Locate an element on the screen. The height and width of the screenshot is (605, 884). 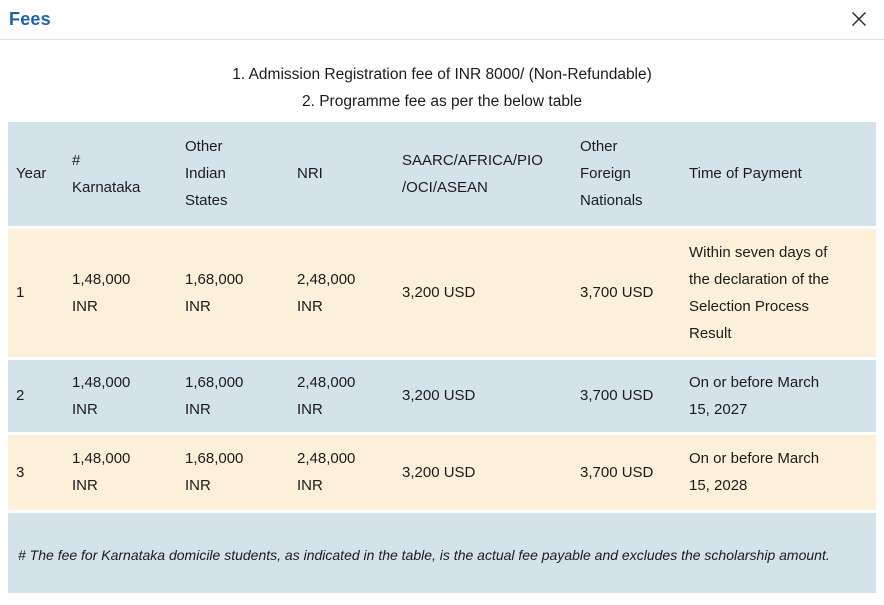
column-header-other-foreign-nationals: Other Foreign Nationals is located at coordinates (611, 174).